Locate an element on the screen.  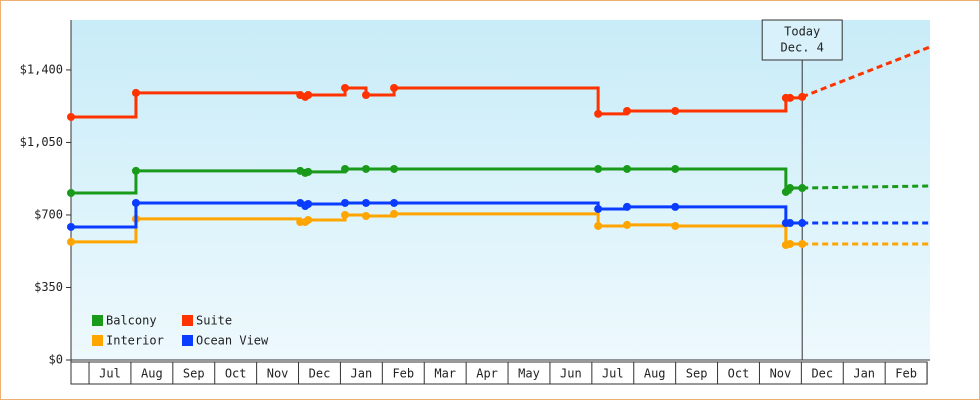
x-tick-label: Apr is located at coordinates (487, 374).